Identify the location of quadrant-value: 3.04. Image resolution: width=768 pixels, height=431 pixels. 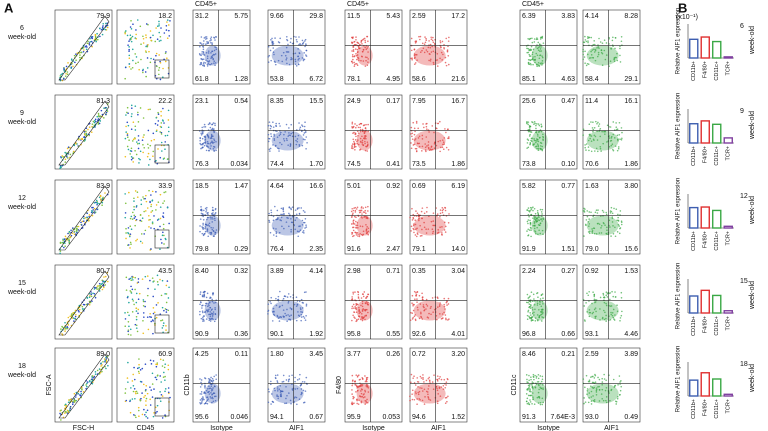
(458, 271).